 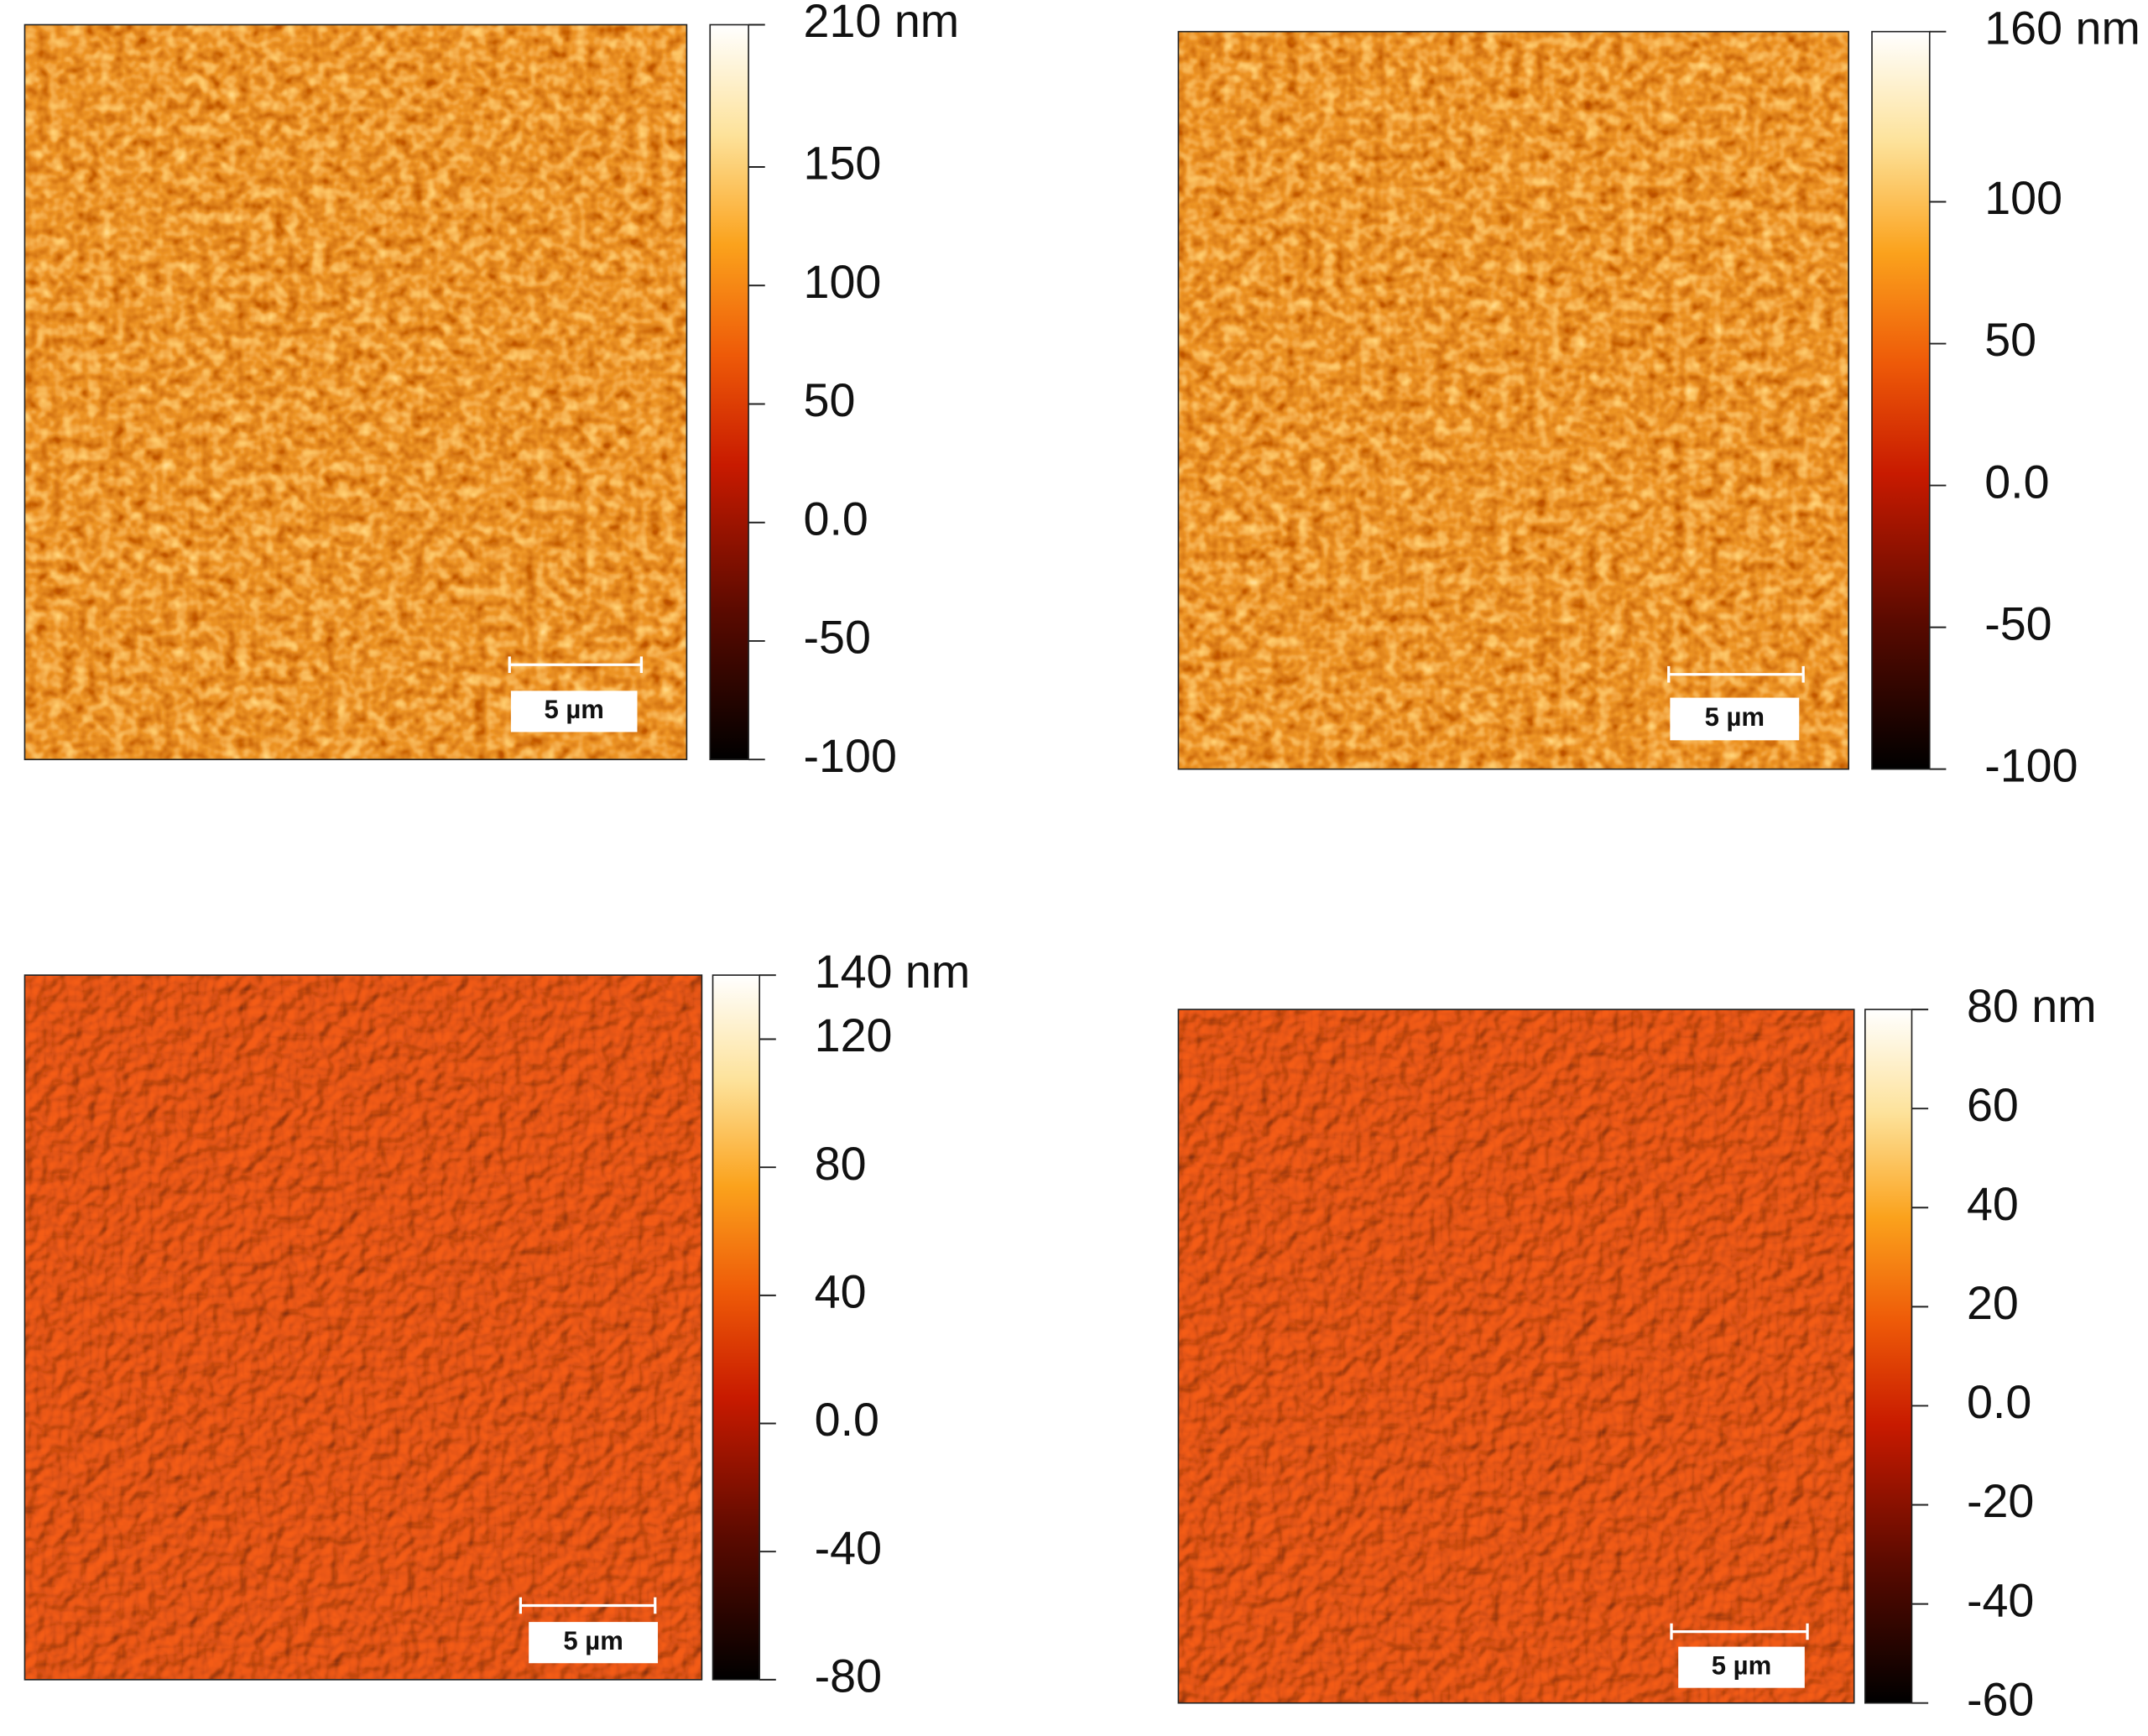 I want to click on colorbar-tick-label: 60, so click(x=1993, y=1105).